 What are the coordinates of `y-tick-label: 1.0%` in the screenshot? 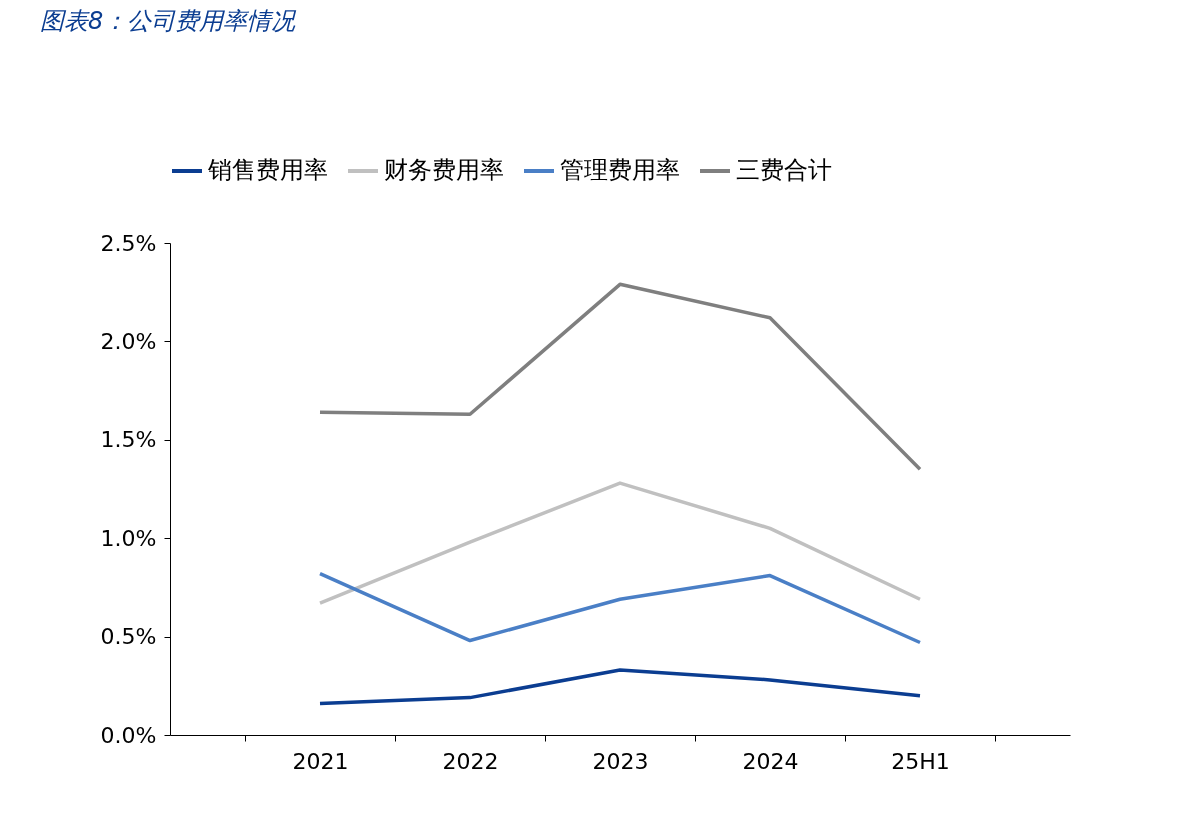 It's located at (128, 538).